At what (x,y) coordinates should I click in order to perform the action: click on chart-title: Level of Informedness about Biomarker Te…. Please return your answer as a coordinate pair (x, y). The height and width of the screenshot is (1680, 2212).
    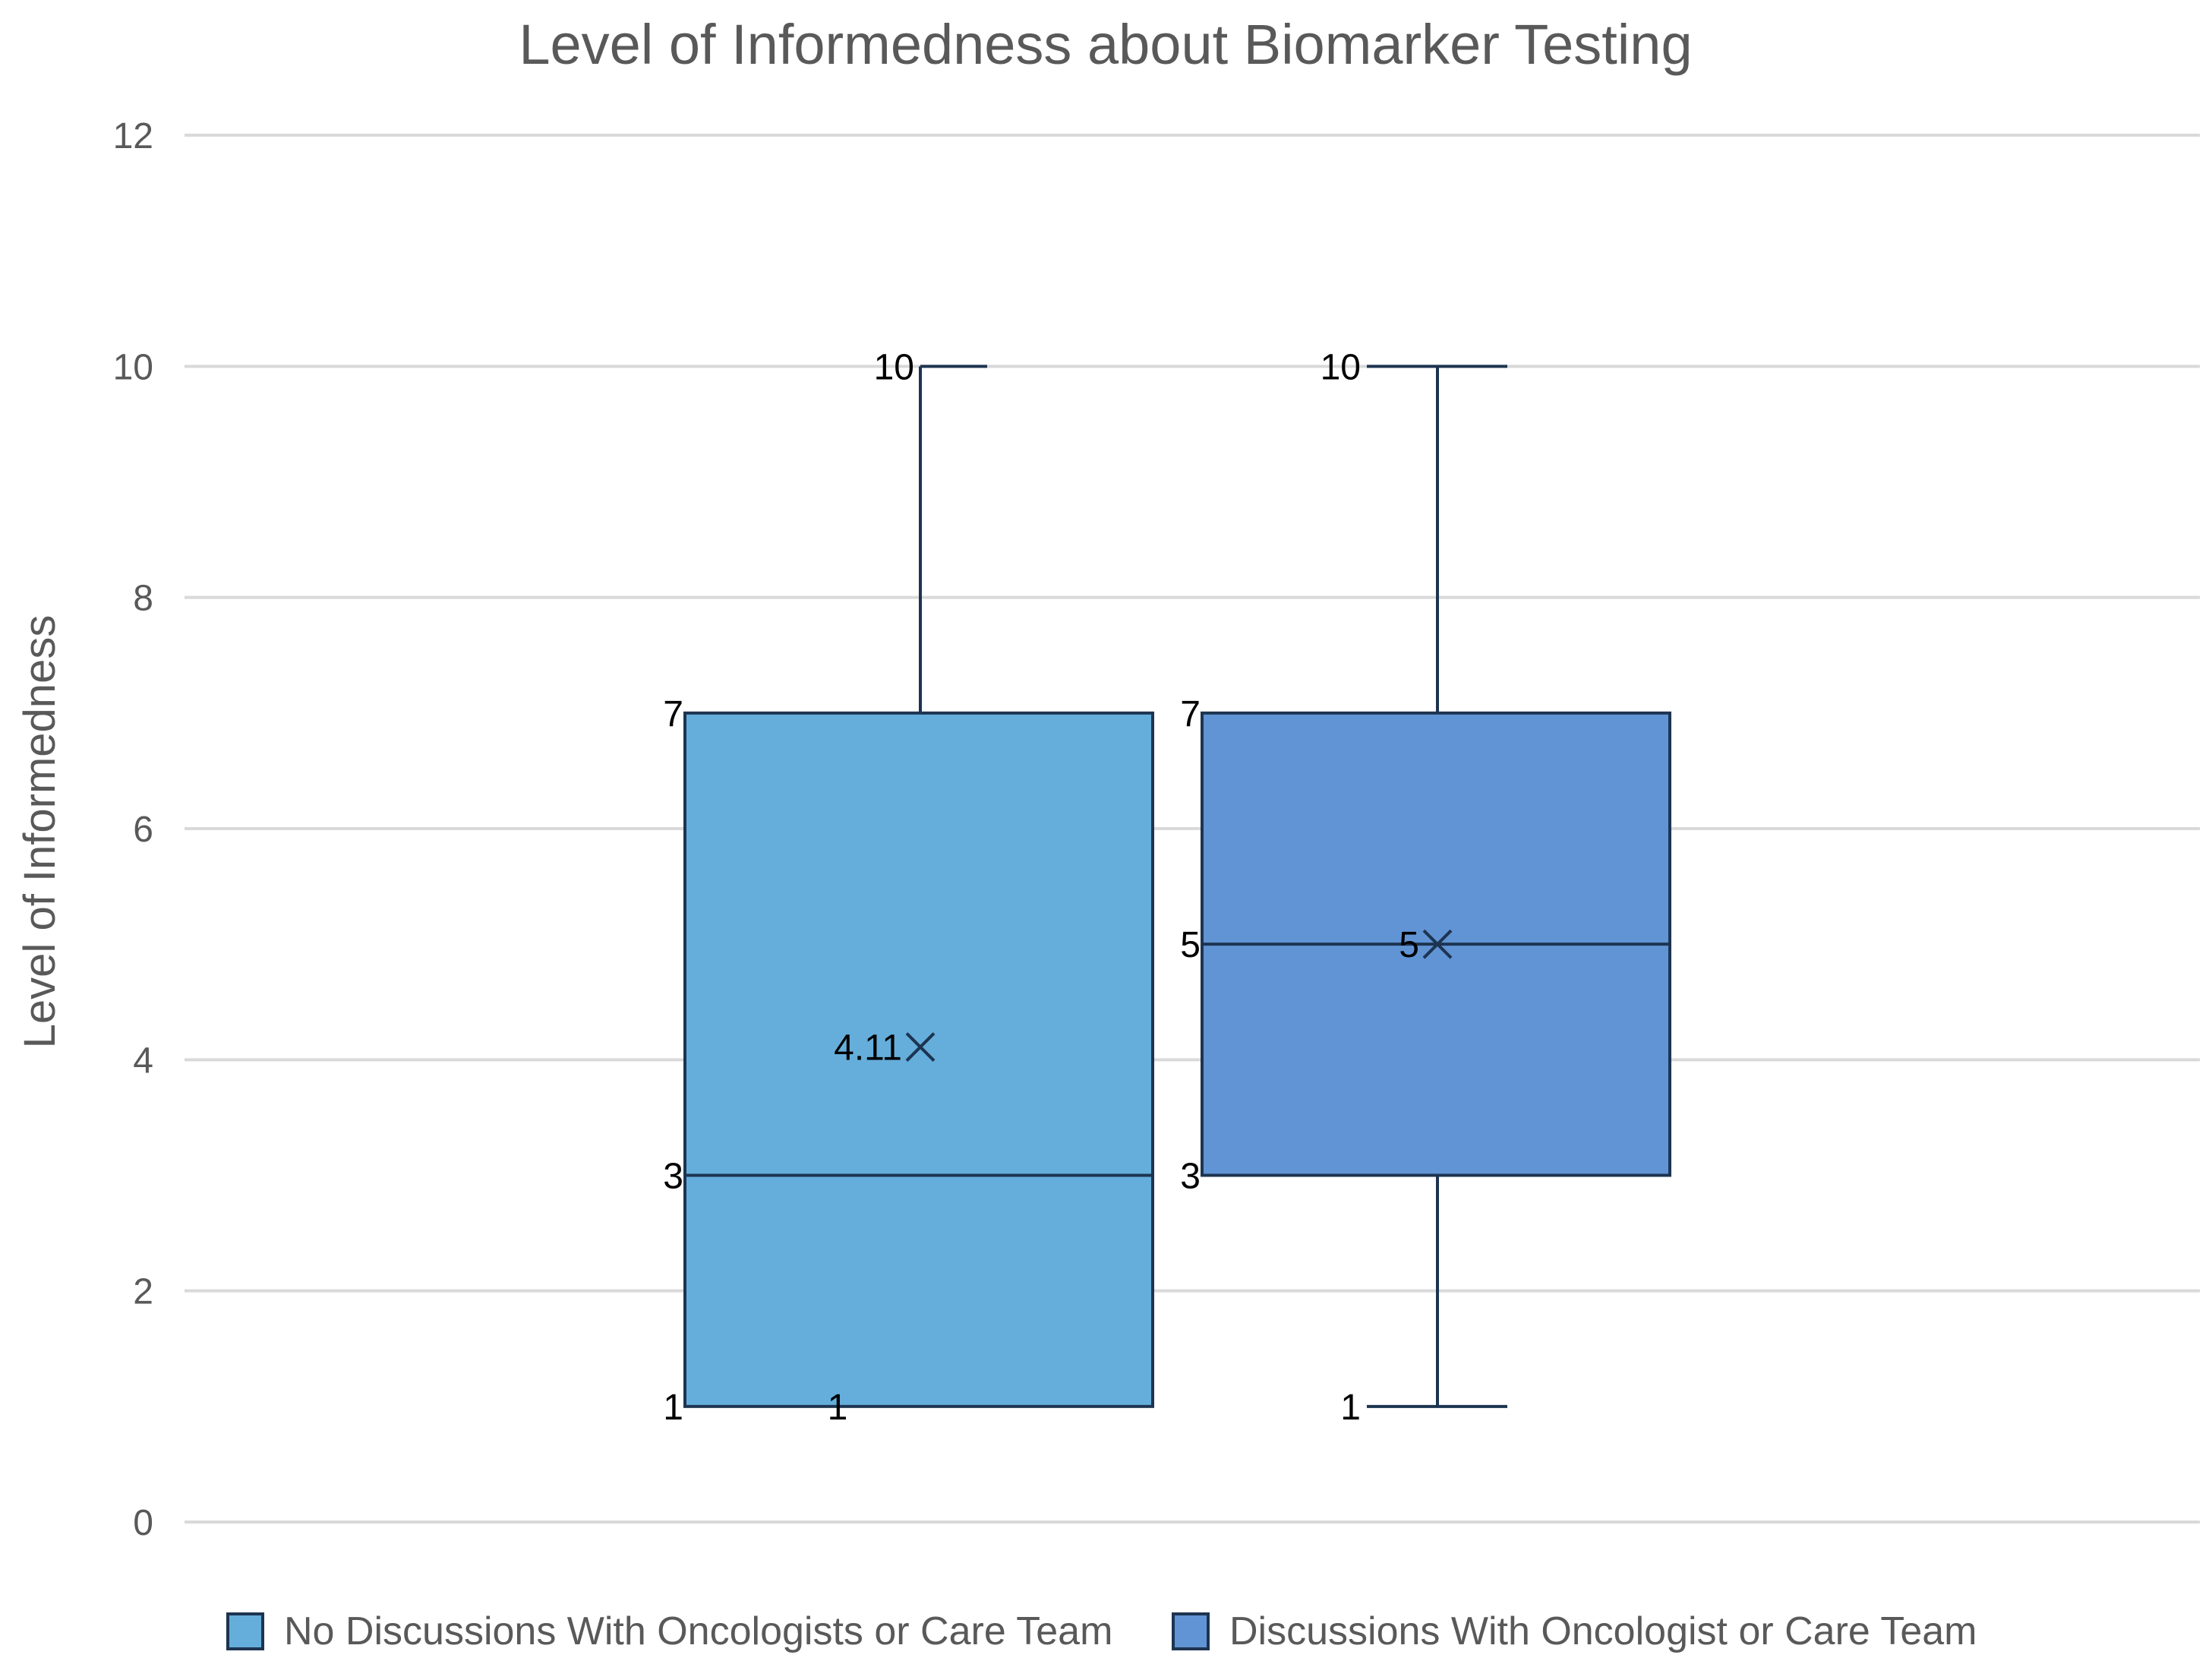
    Looking at the image, I should click on (1105, 45).